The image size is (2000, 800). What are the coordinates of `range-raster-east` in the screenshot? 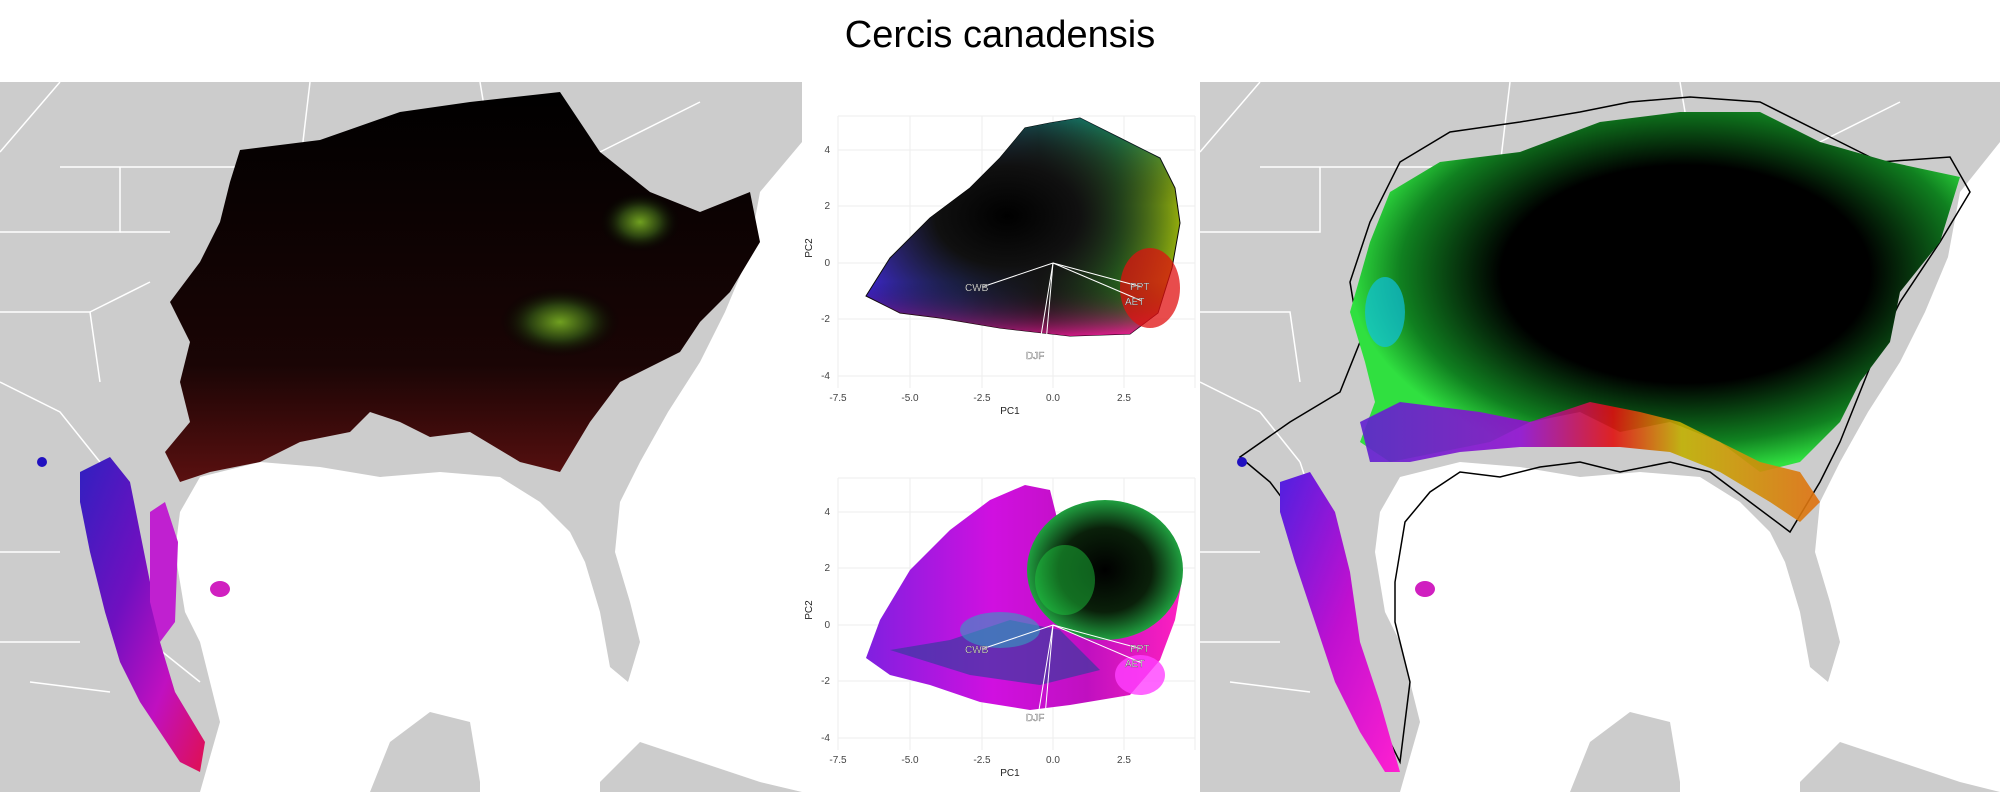 It's located at (462, 287).